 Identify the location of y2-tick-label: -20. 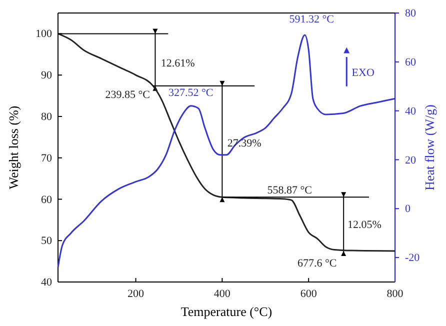
(412, 258).